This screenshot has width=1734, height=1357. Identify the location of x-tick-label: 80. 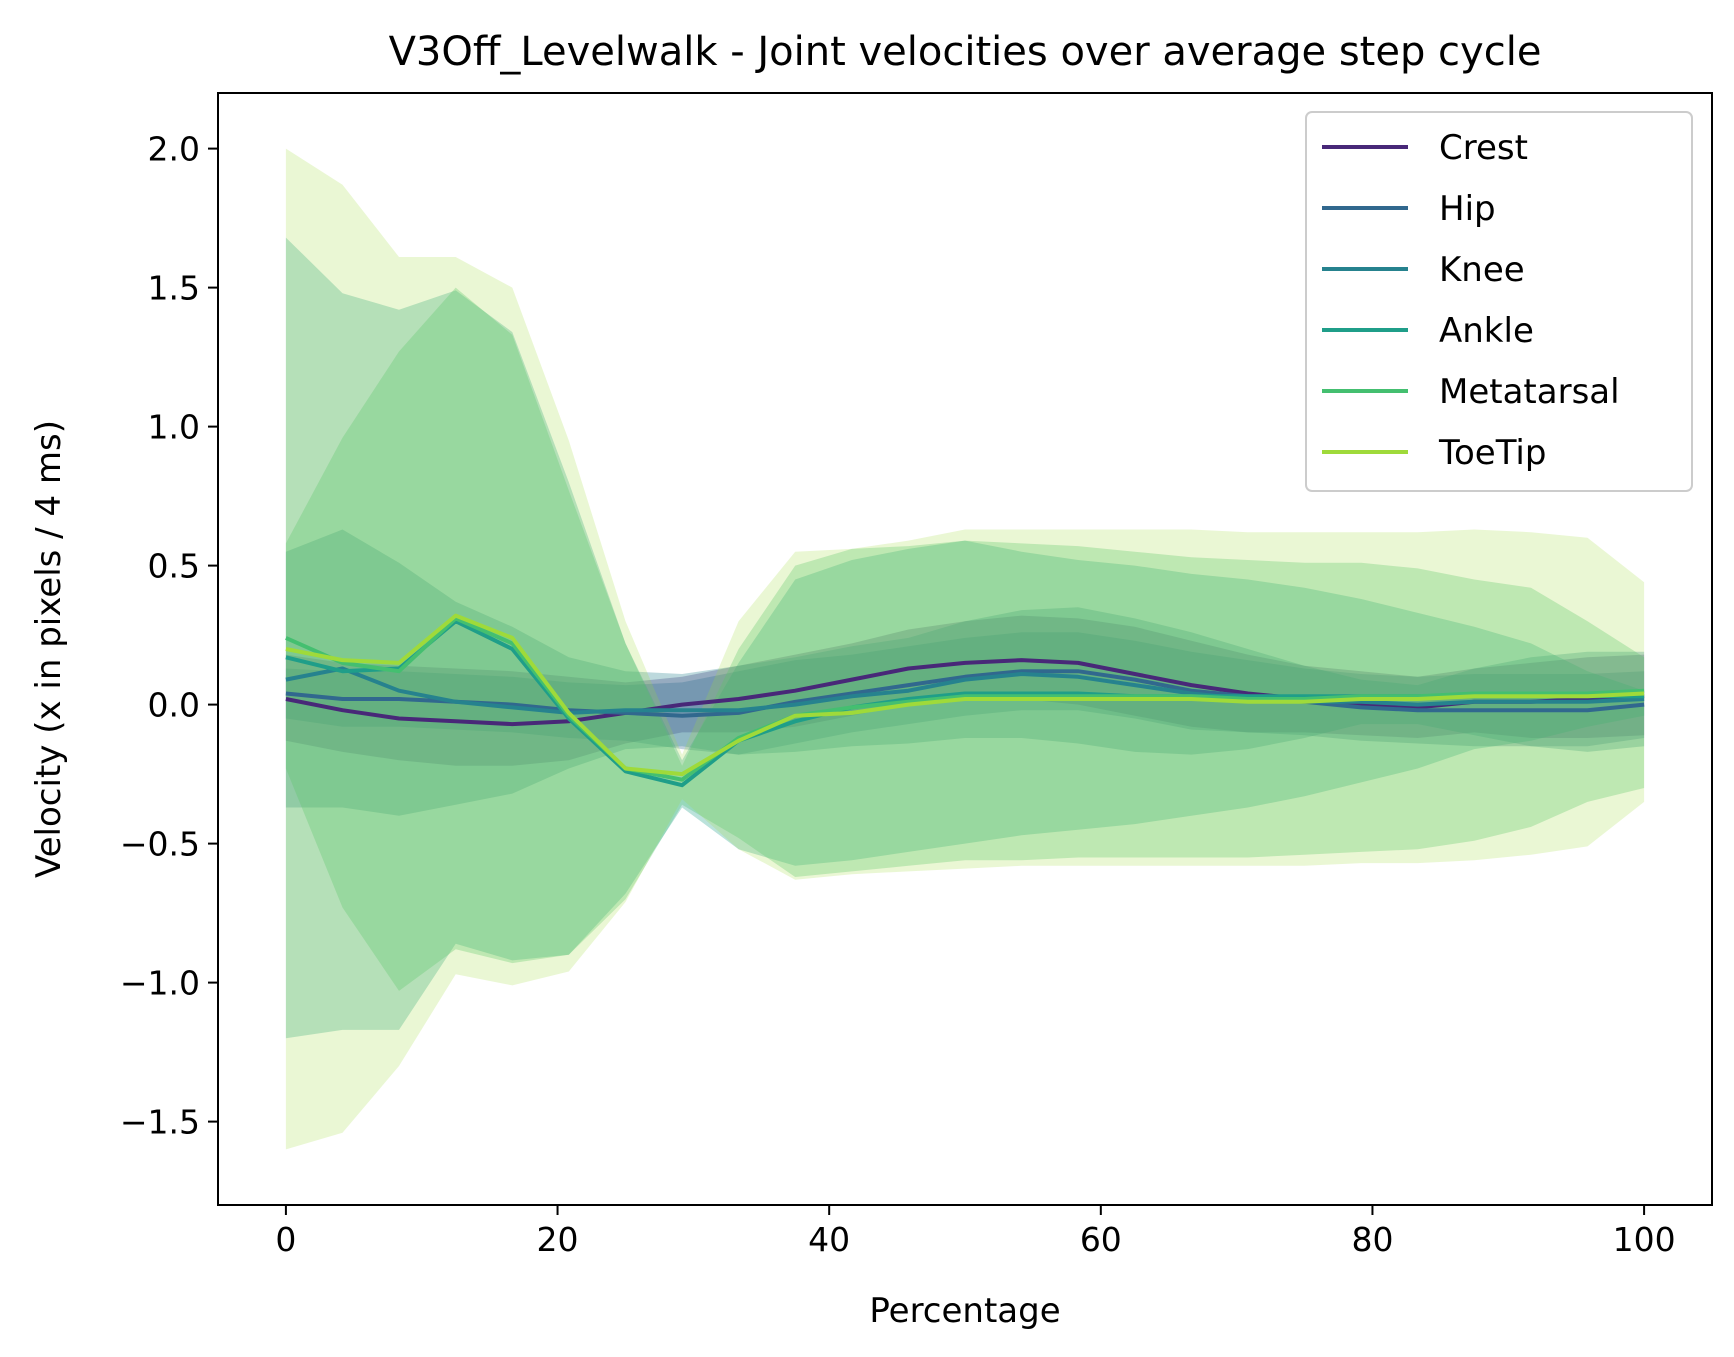
(1372, 1239).